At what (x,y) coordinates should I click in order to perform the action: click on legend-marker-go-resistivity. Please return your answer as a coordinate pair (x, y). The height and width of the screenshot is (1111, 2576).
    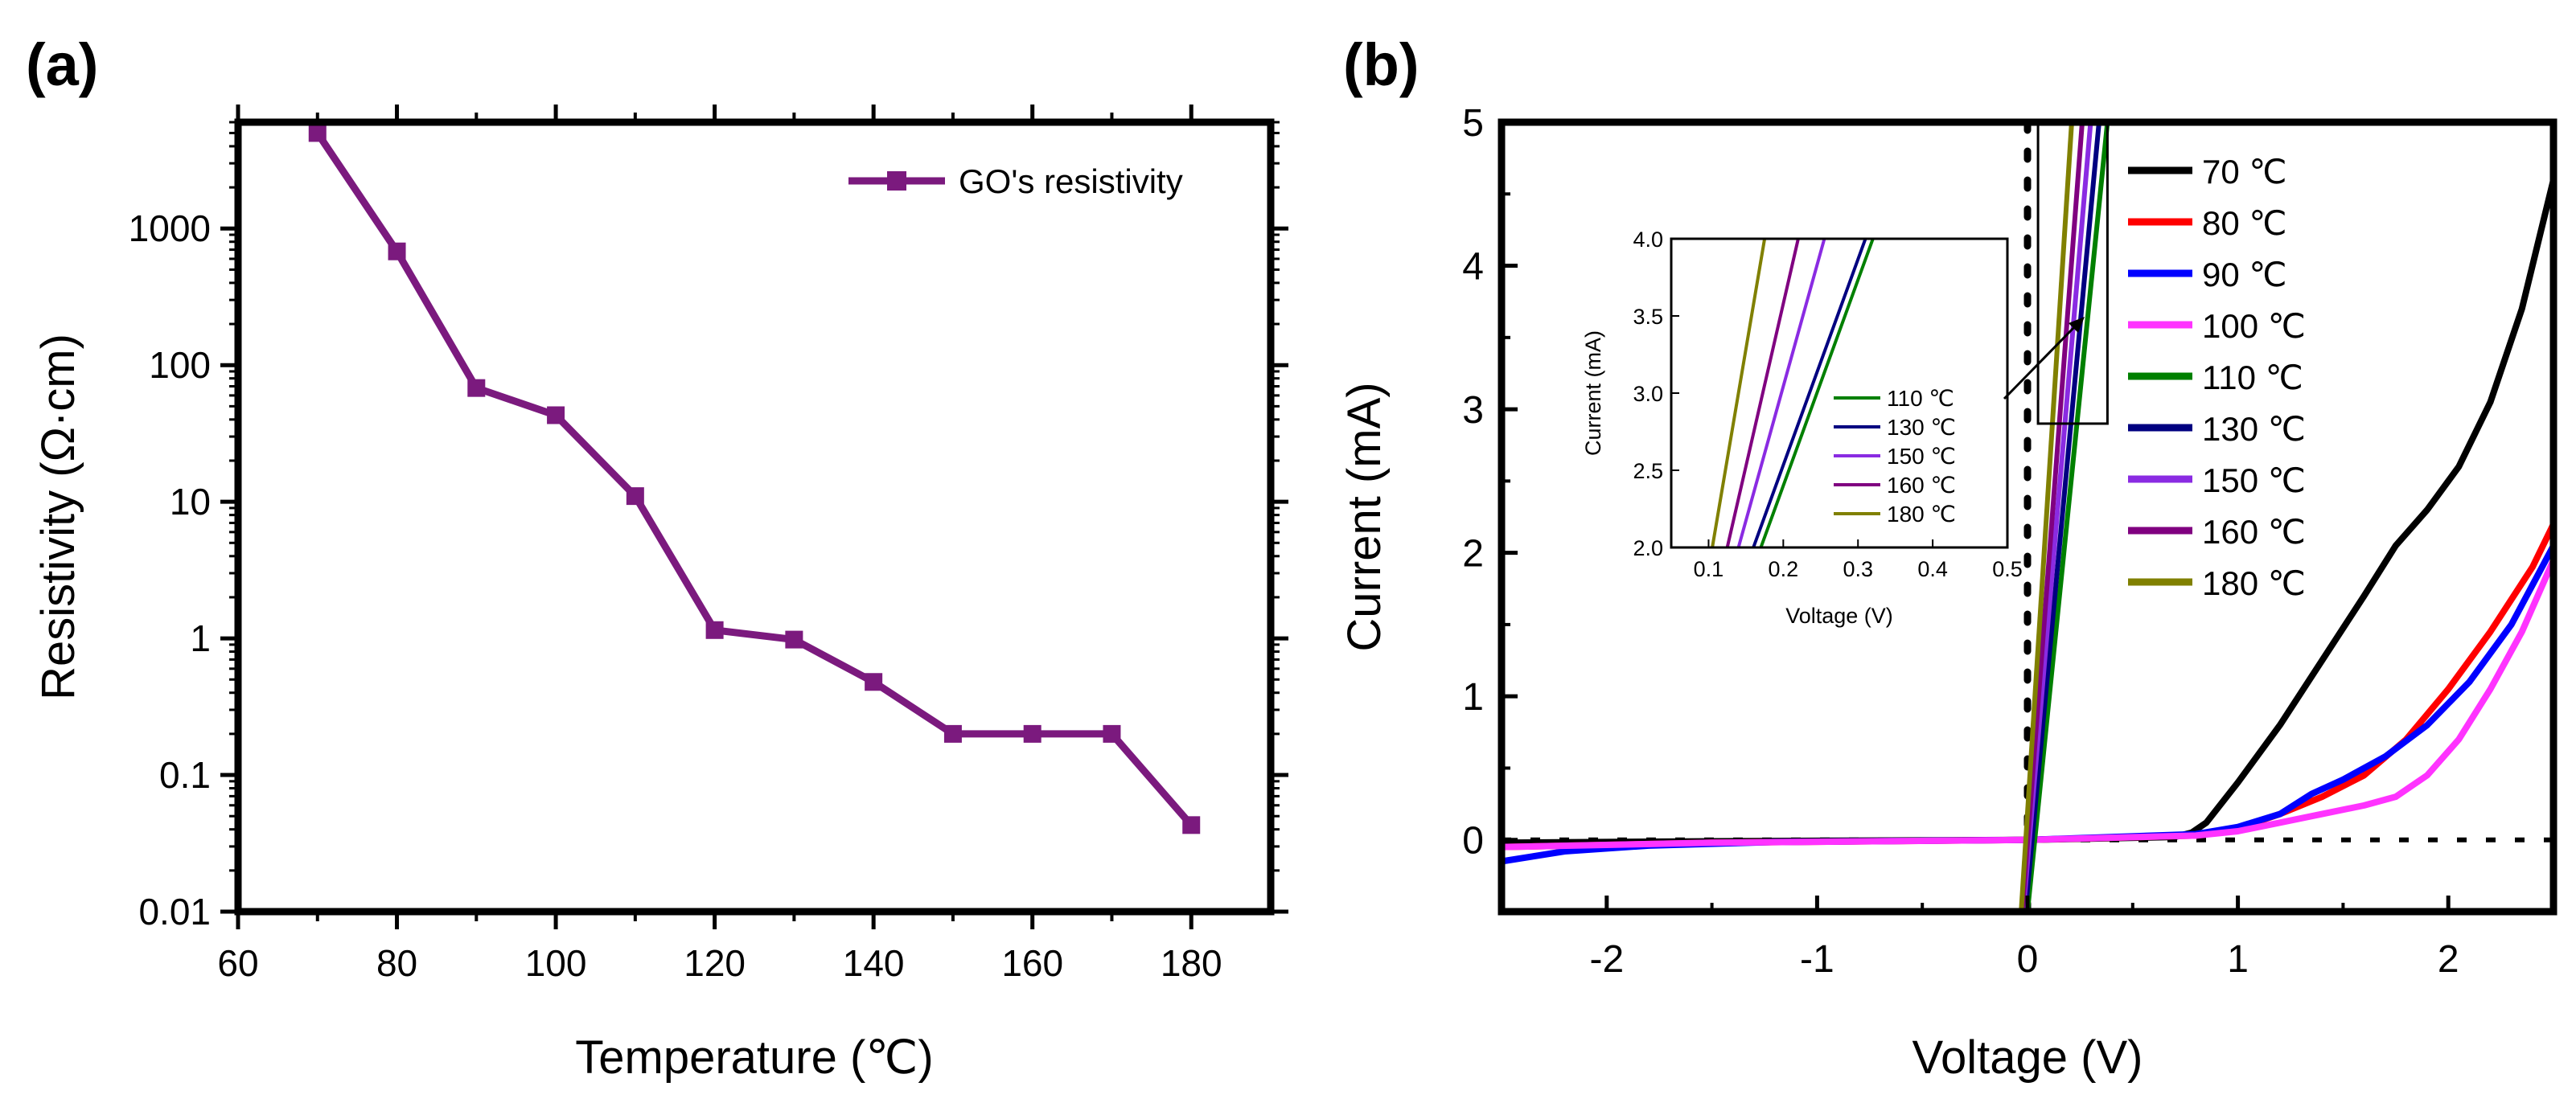
    Looking at the image, I should click on (896, 181).